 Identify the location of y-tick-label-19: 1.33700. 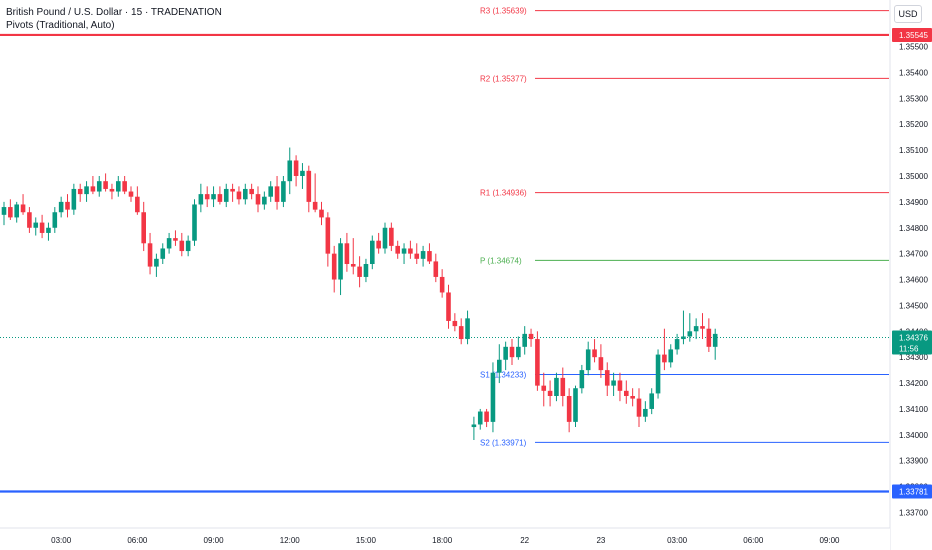
(913, 512).